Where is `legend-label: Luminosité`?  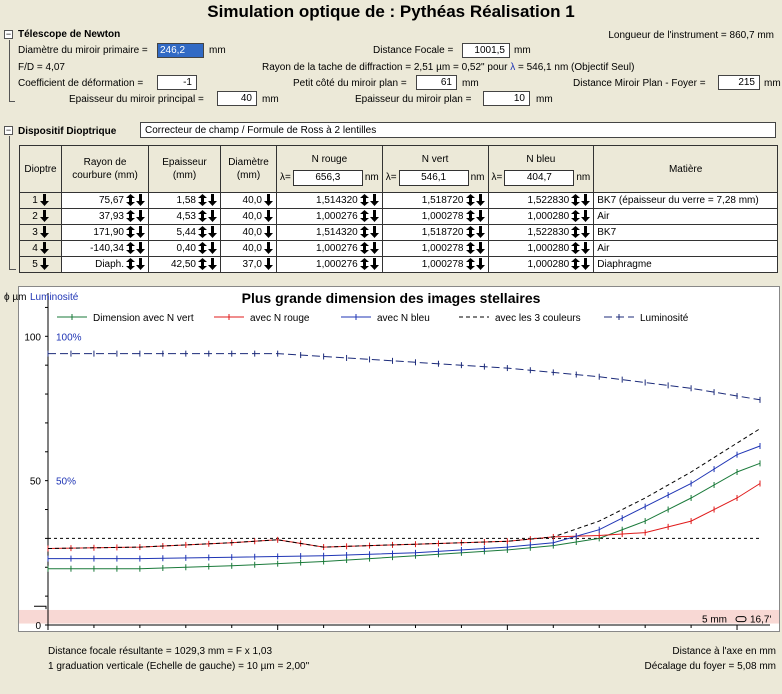
legend-label: Luminosité is located at coordinates (664, 318).